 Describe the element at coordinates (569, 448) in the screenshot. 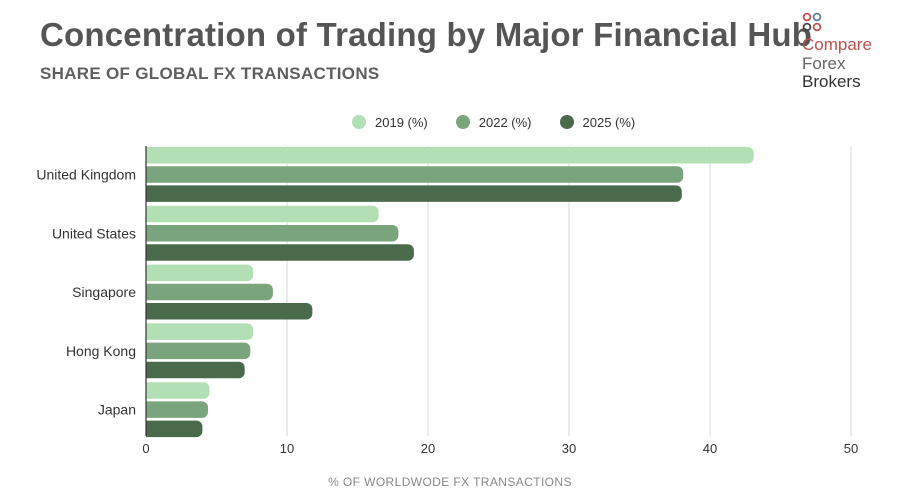

I see `x-tick-label: 30` at that location.